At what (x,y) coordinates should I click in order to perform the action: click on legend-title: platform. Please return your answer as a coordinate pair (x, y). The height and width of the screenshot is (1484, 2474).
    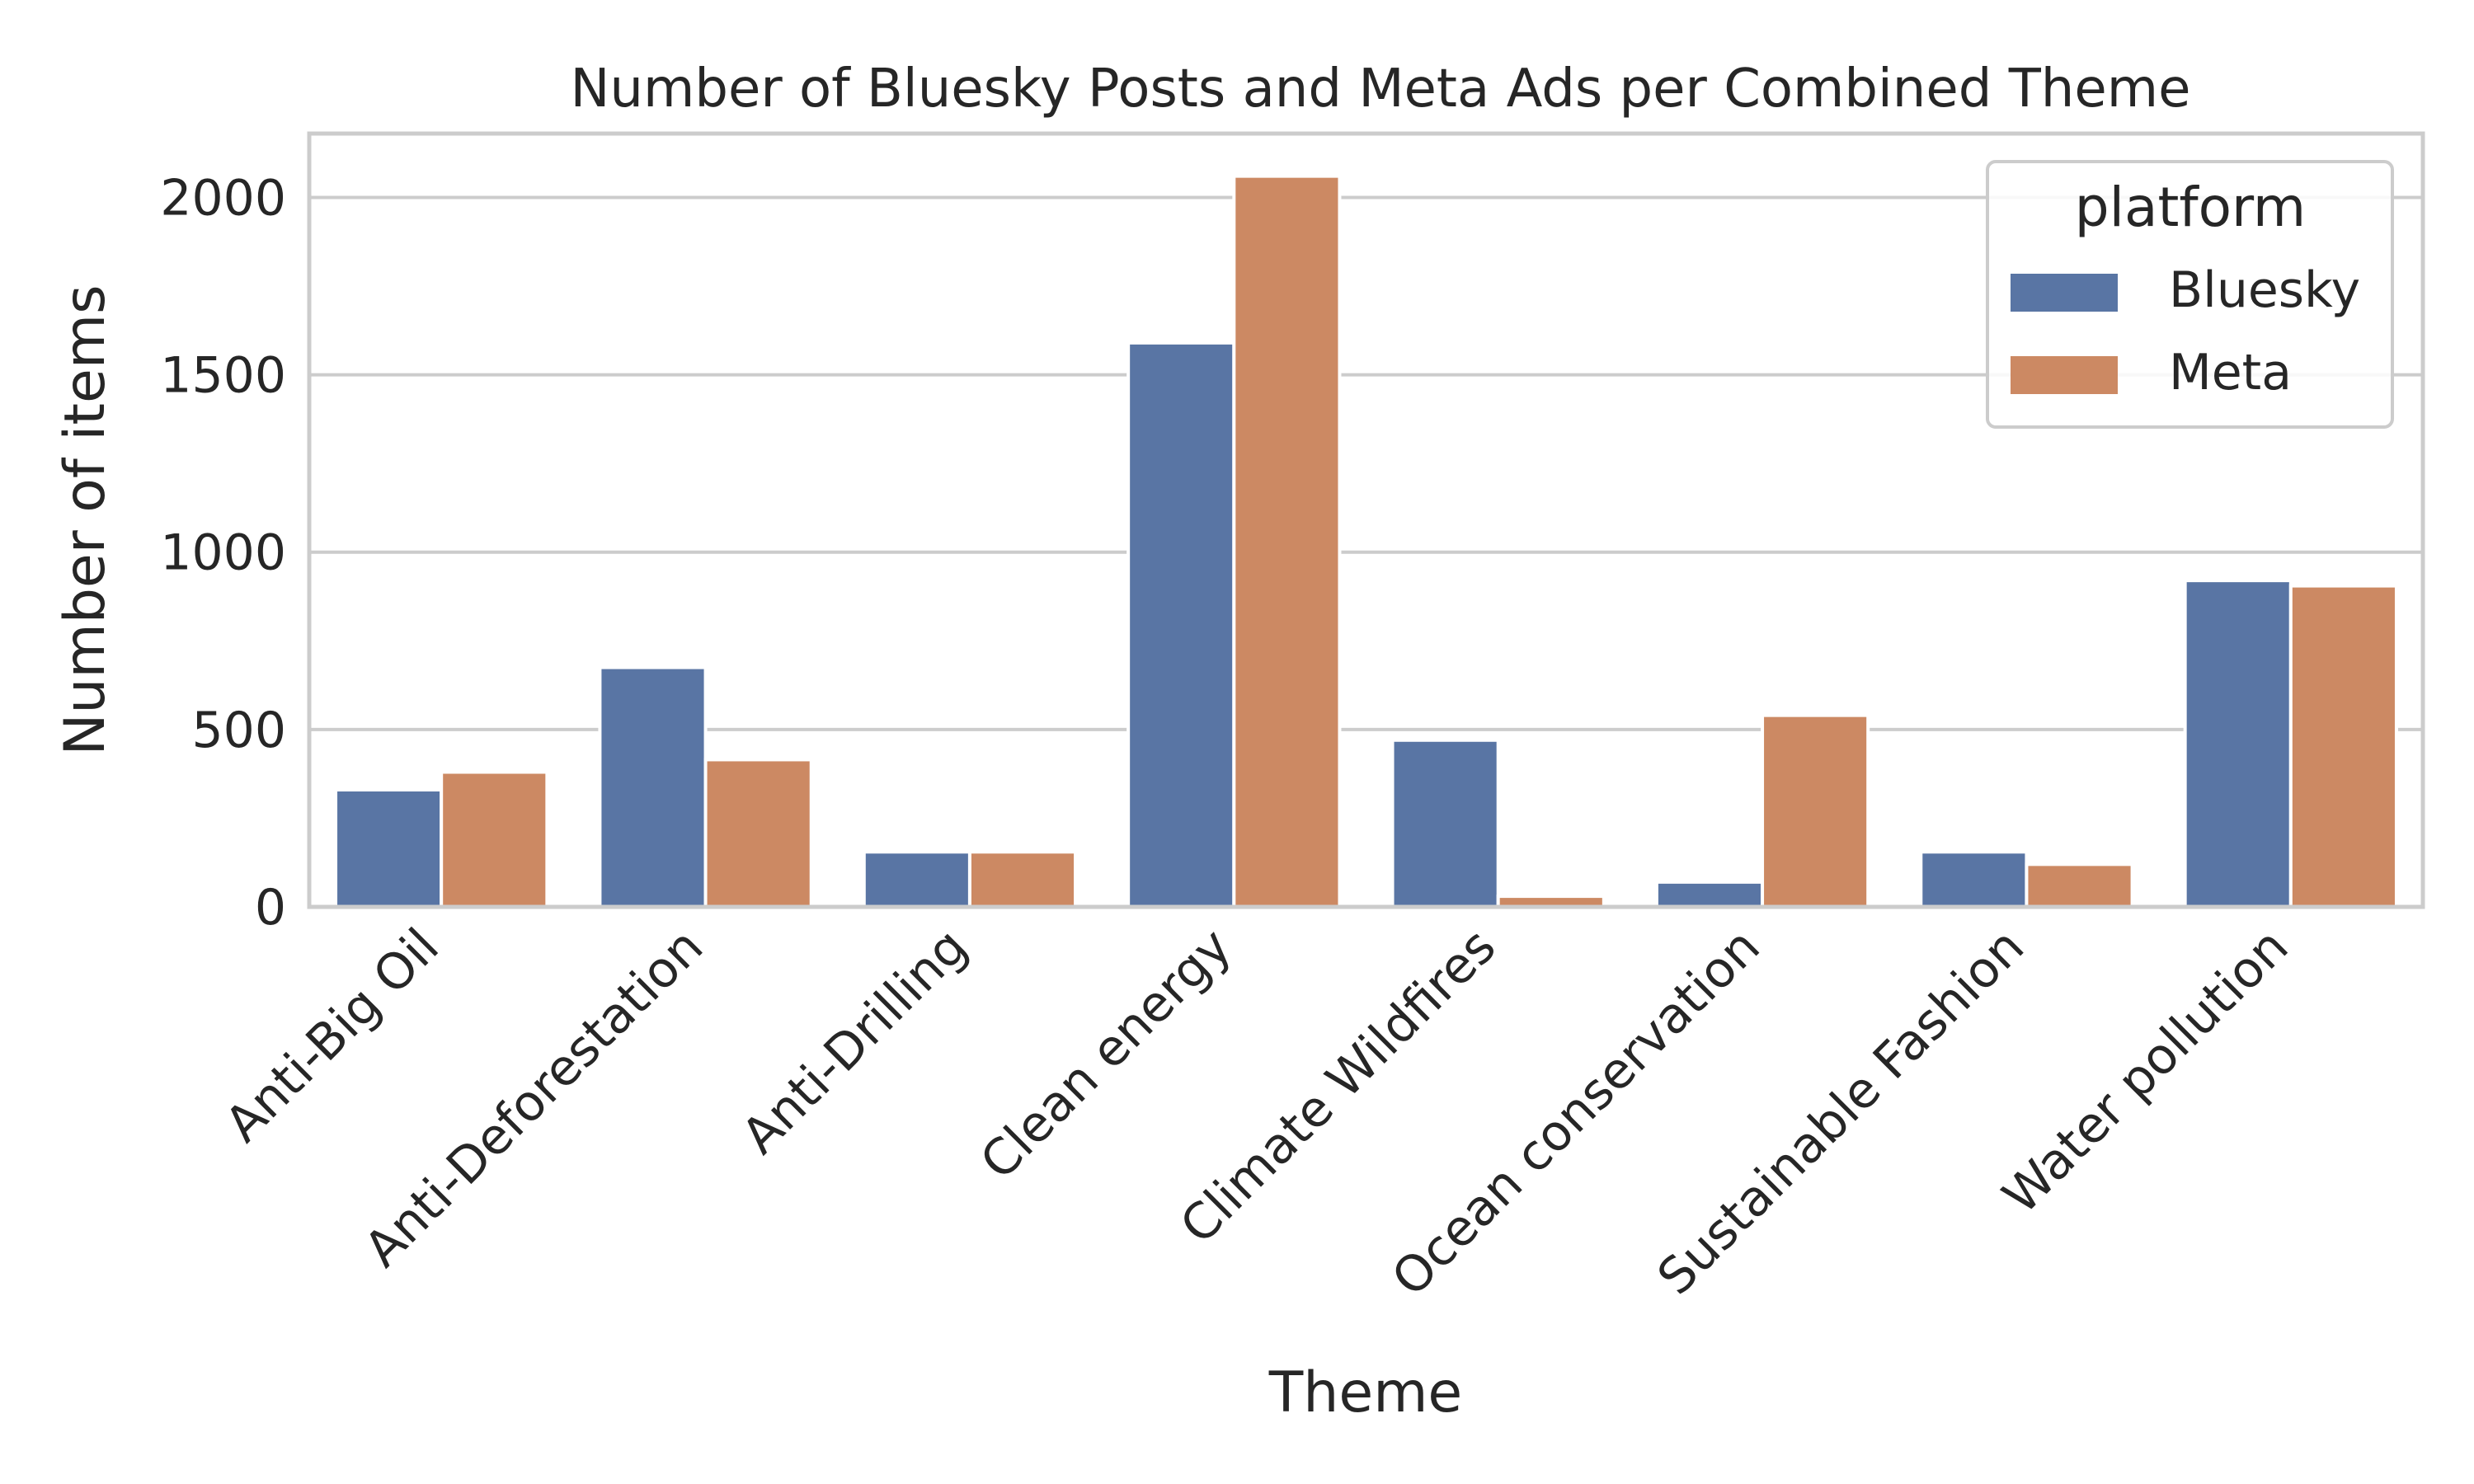
    Looking at the image, I should click on (2190, 207).